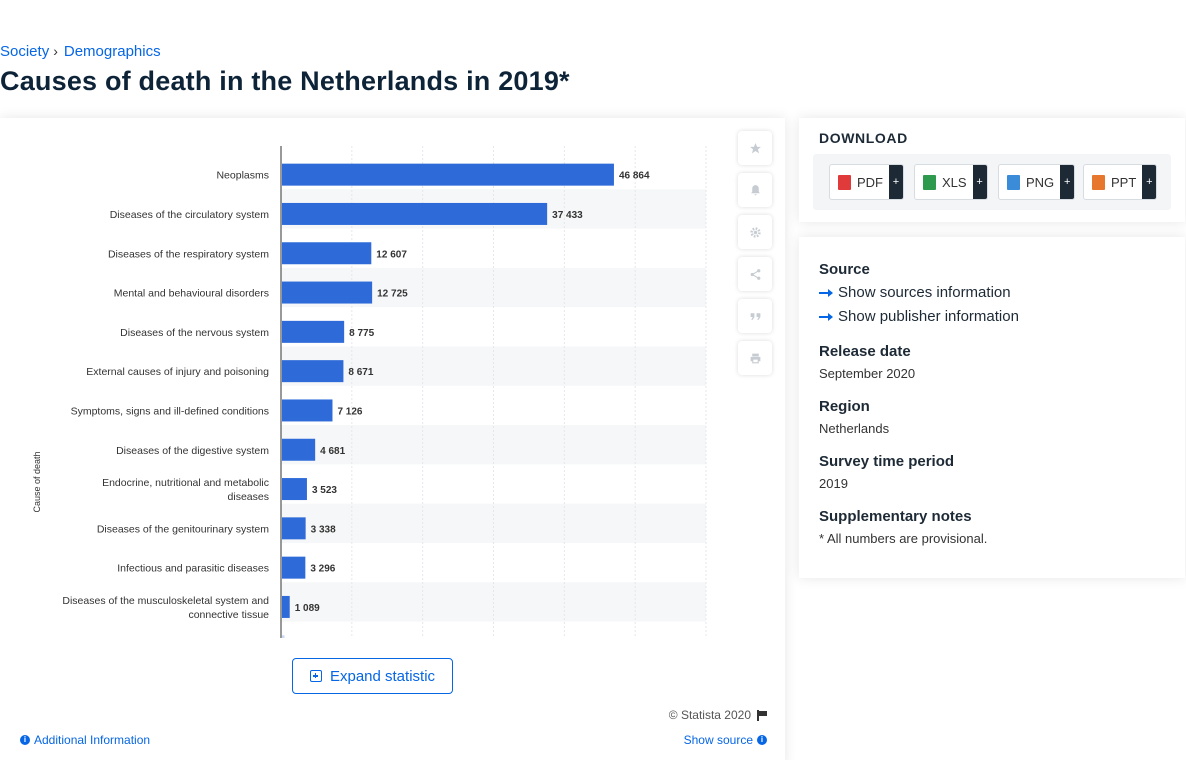  Describe the element at coordinates (903, 538) in the screenshot. I see `supplementary-notes-value: * All numbers are provisional.` at that location.